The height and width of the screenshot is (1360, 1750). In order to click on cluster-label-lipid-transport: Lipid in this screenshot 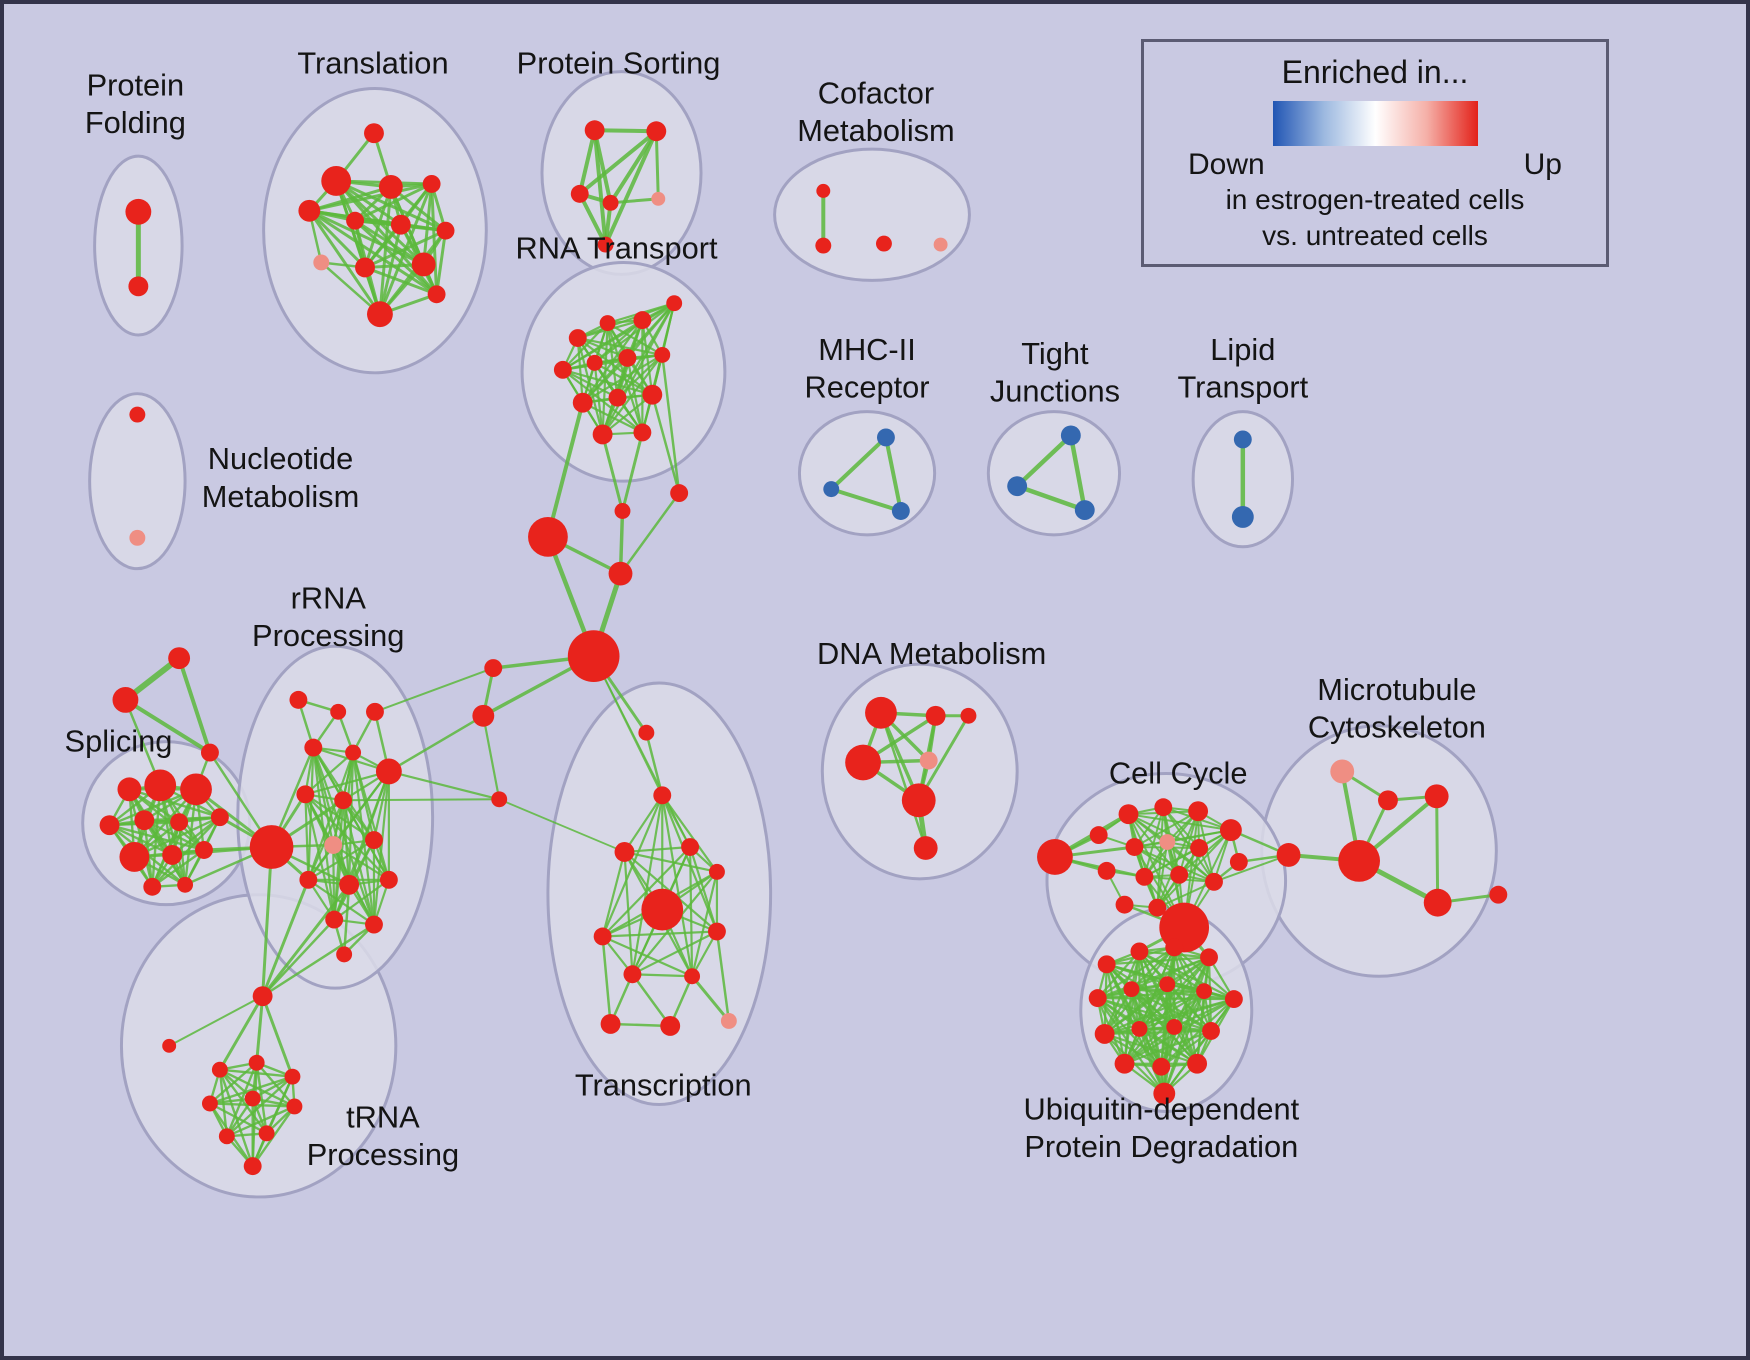, I will do `click(1242, 349)`.